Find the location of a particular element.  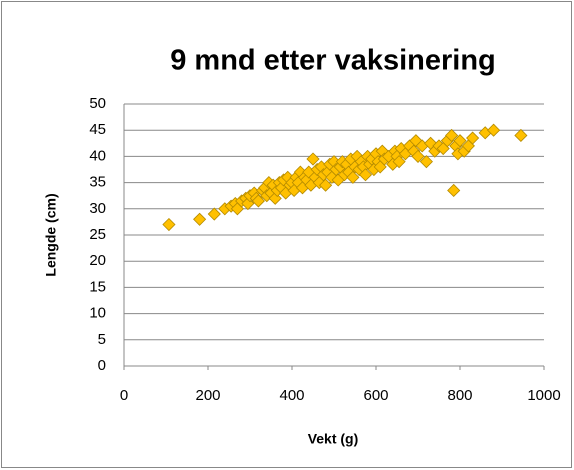

y-tick-label: 40 is located at coordinates (97, 155).